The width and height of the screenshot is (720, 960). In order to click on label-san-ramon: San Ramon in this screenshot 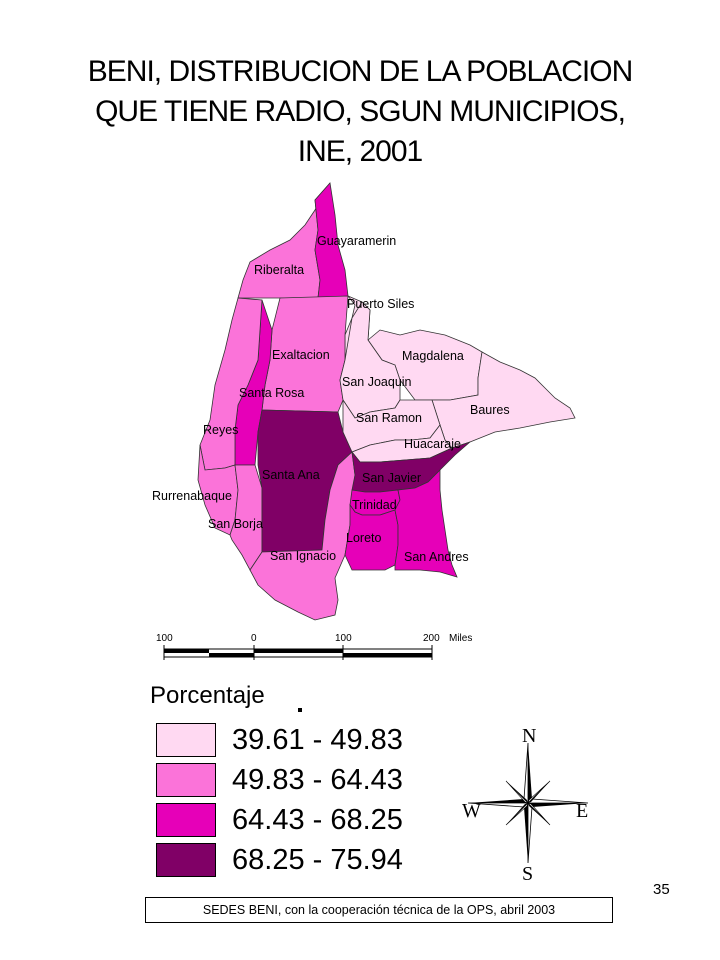, I will do `click(389, 418)`.